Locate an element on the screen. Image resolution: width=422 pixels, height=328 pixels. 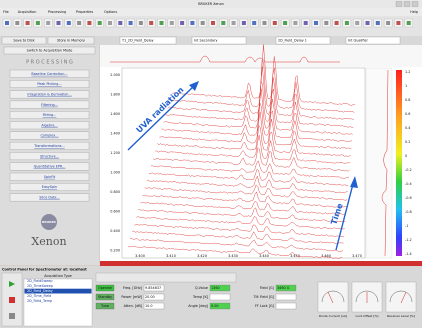
qualifier-select is located at coordinates (373, 40).